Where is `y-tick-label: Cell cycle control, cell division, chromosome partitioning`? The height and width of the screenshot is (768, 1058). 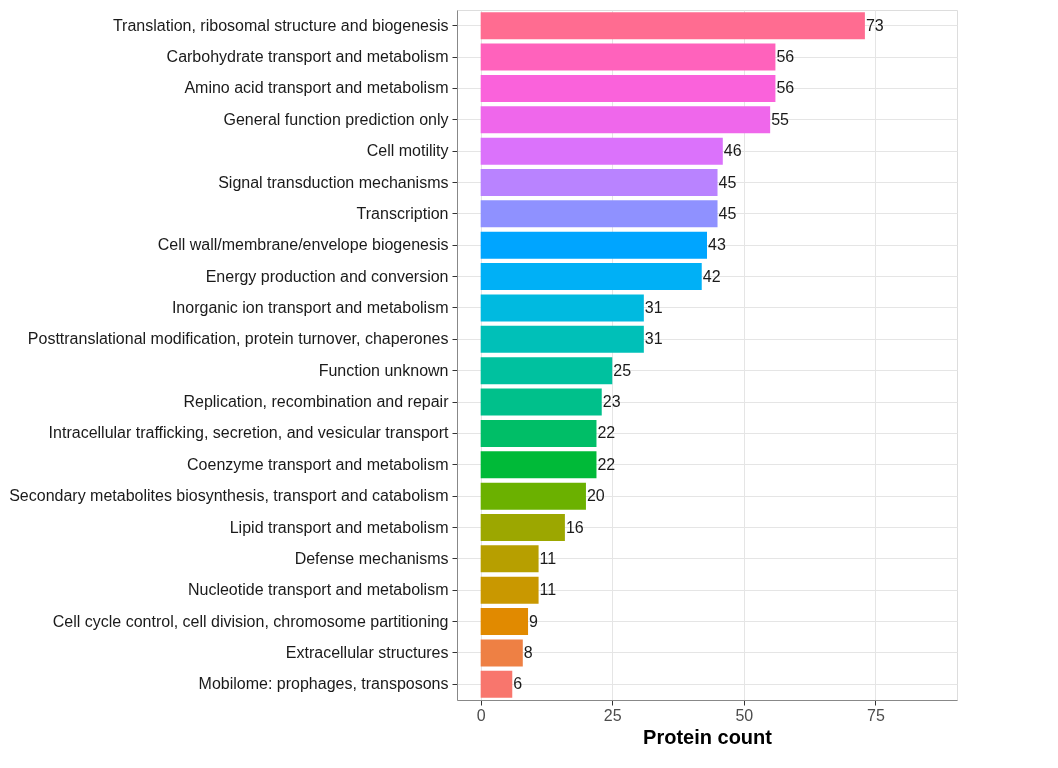
y-tick-label: Cell cycle control, cell division, chromosome partitioning is located at coordinates (250, 621).